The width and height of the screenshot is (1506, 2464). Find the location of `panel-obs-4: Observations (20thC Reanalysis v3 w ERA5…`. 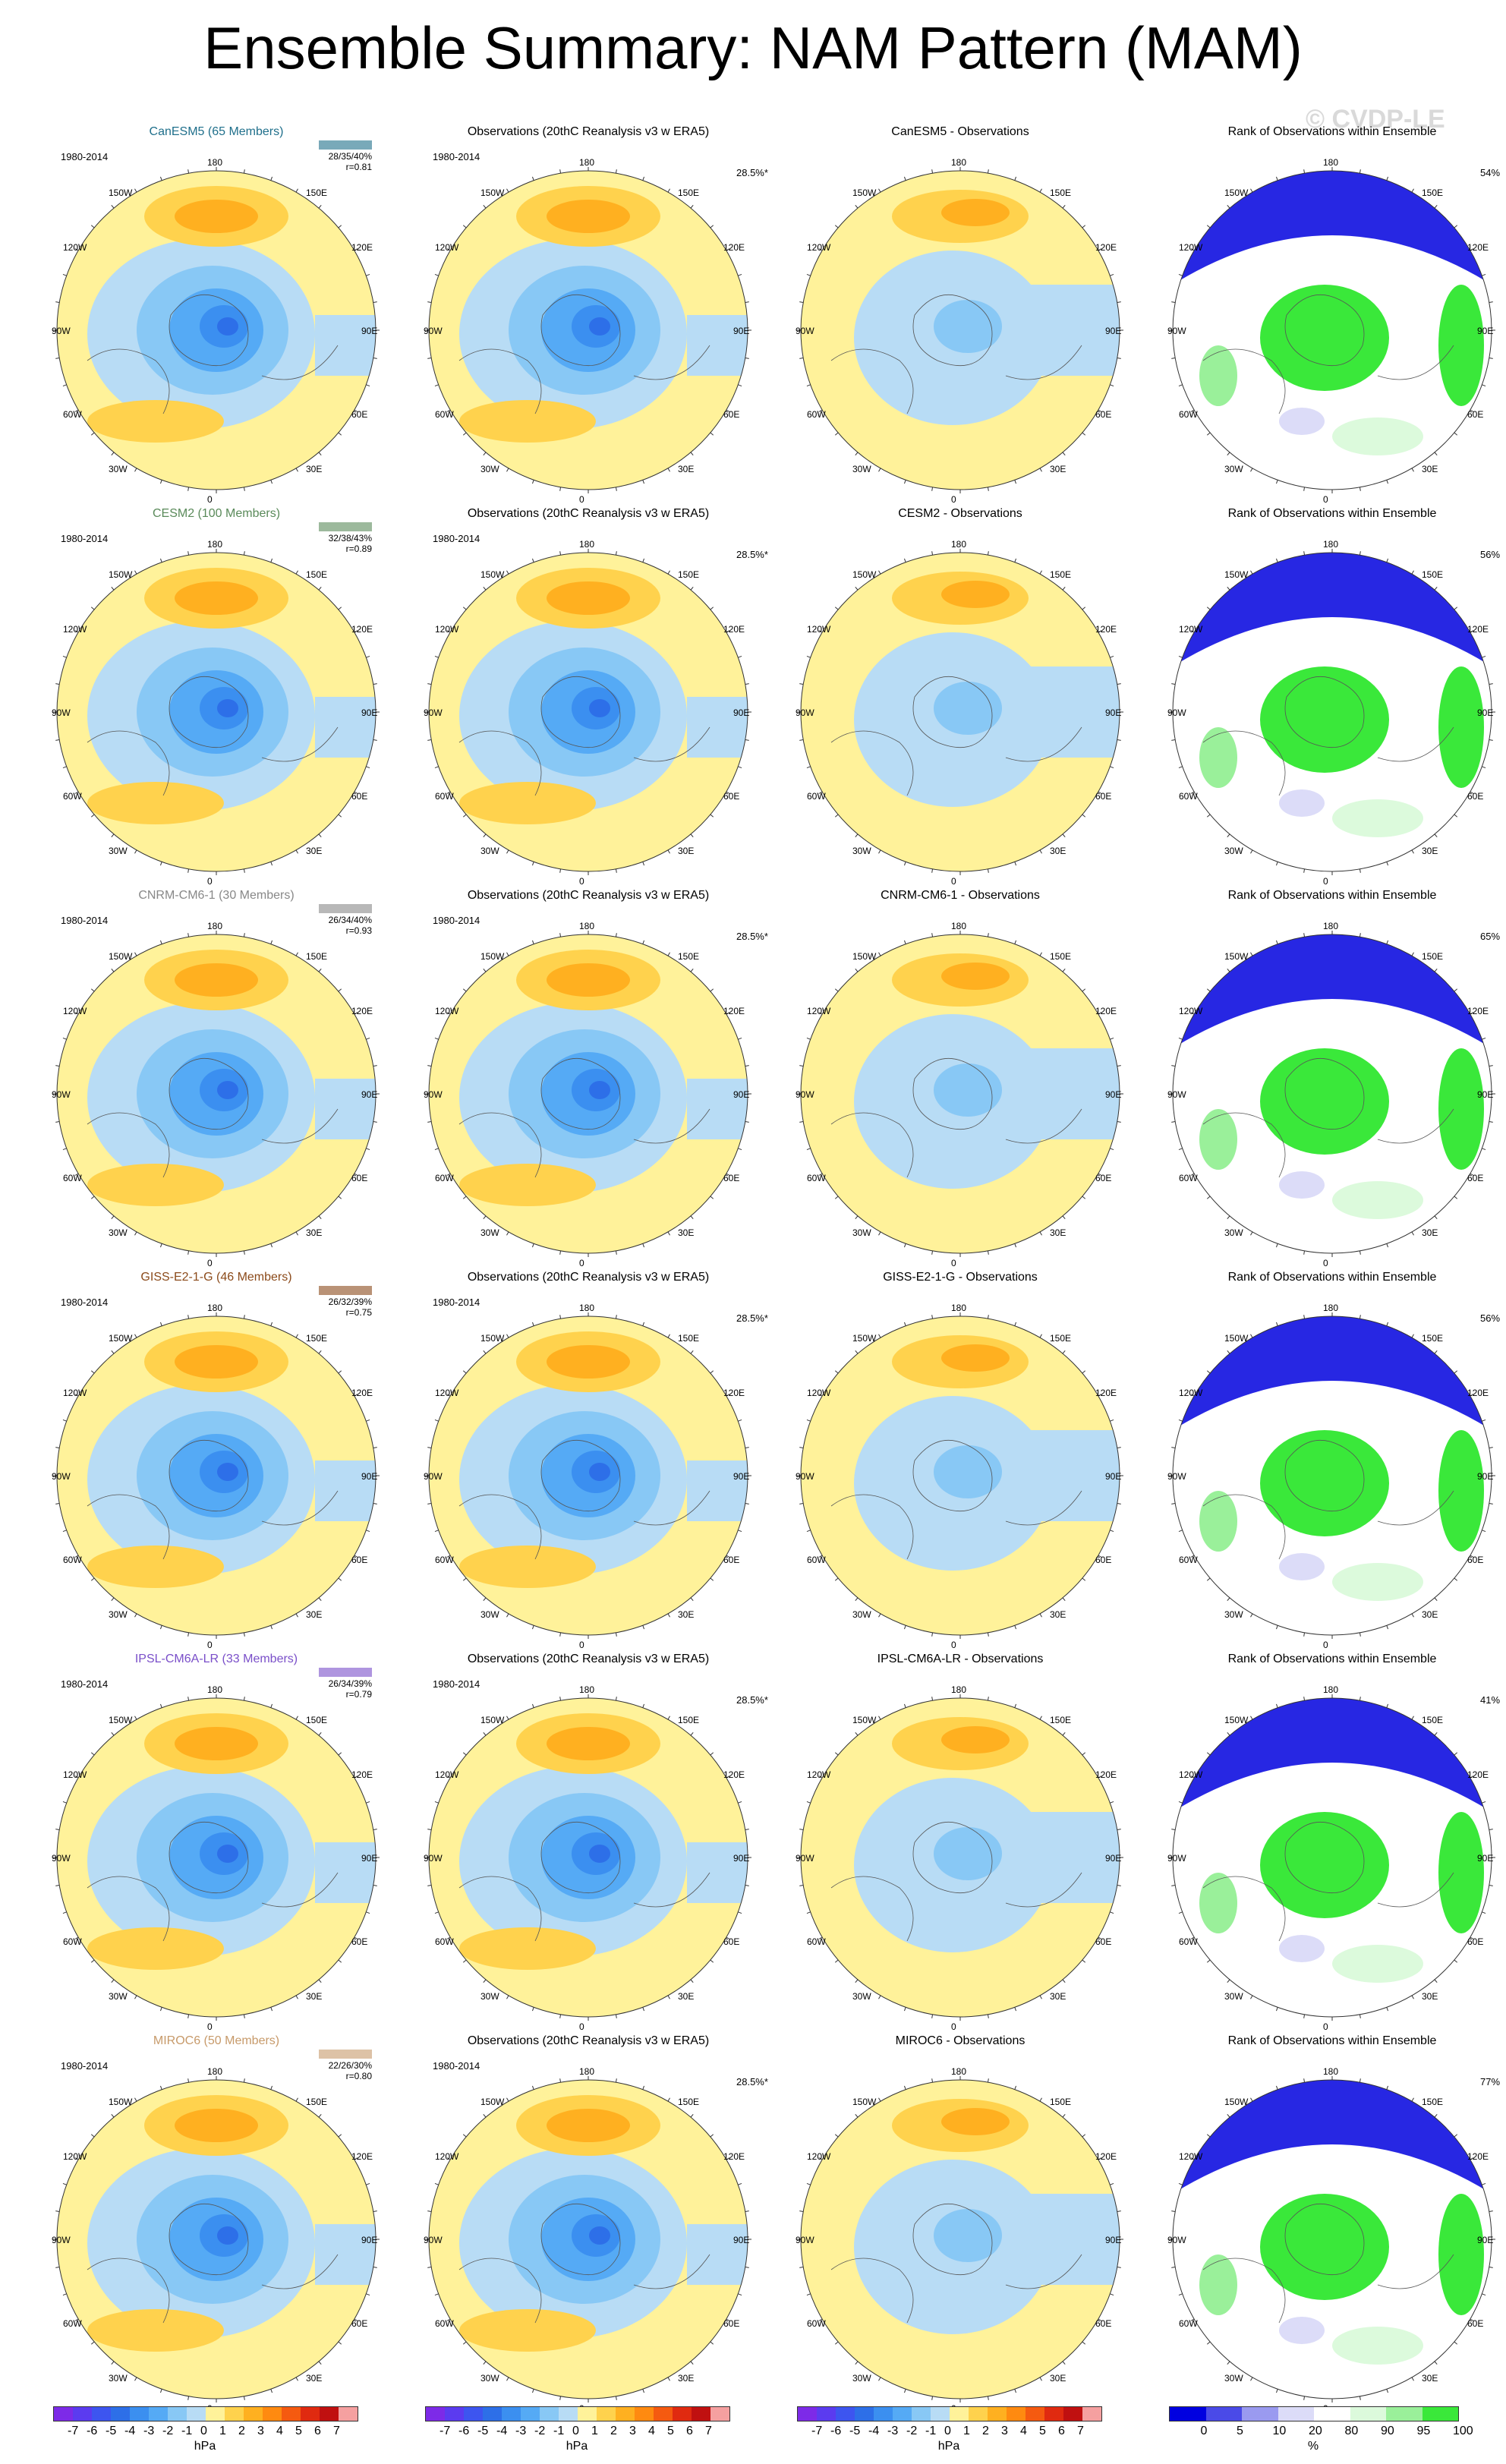

panel-obs-4: Observations (20thC Reanalysis v3 w ERA5… is located at coordinates (588, 1842).